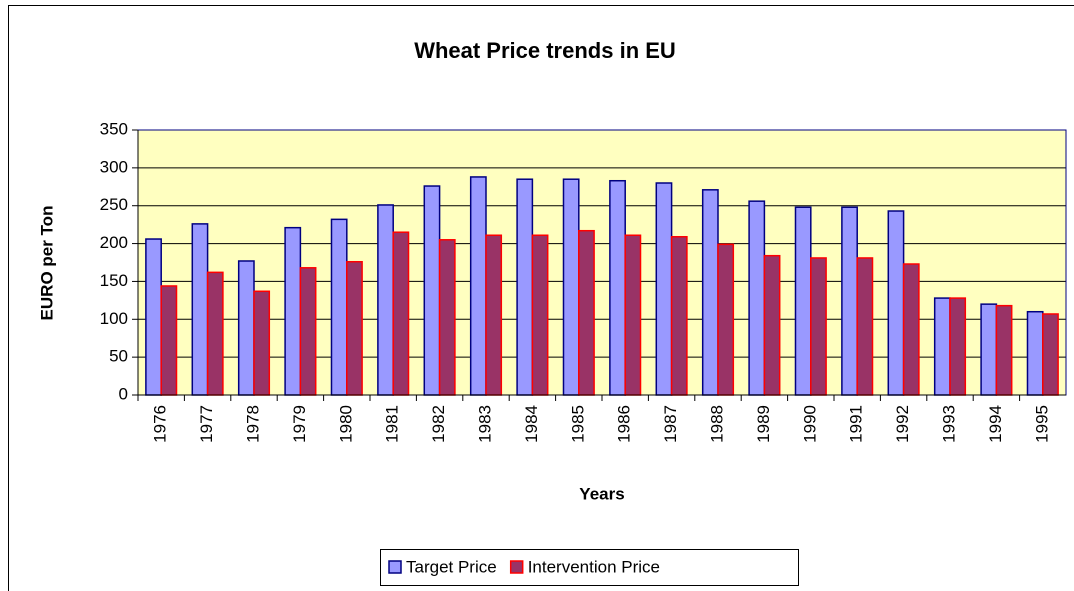 This screenshot has width=1074, height=591. I want to click on x-tick-label: 1995, so click(1041, 424).